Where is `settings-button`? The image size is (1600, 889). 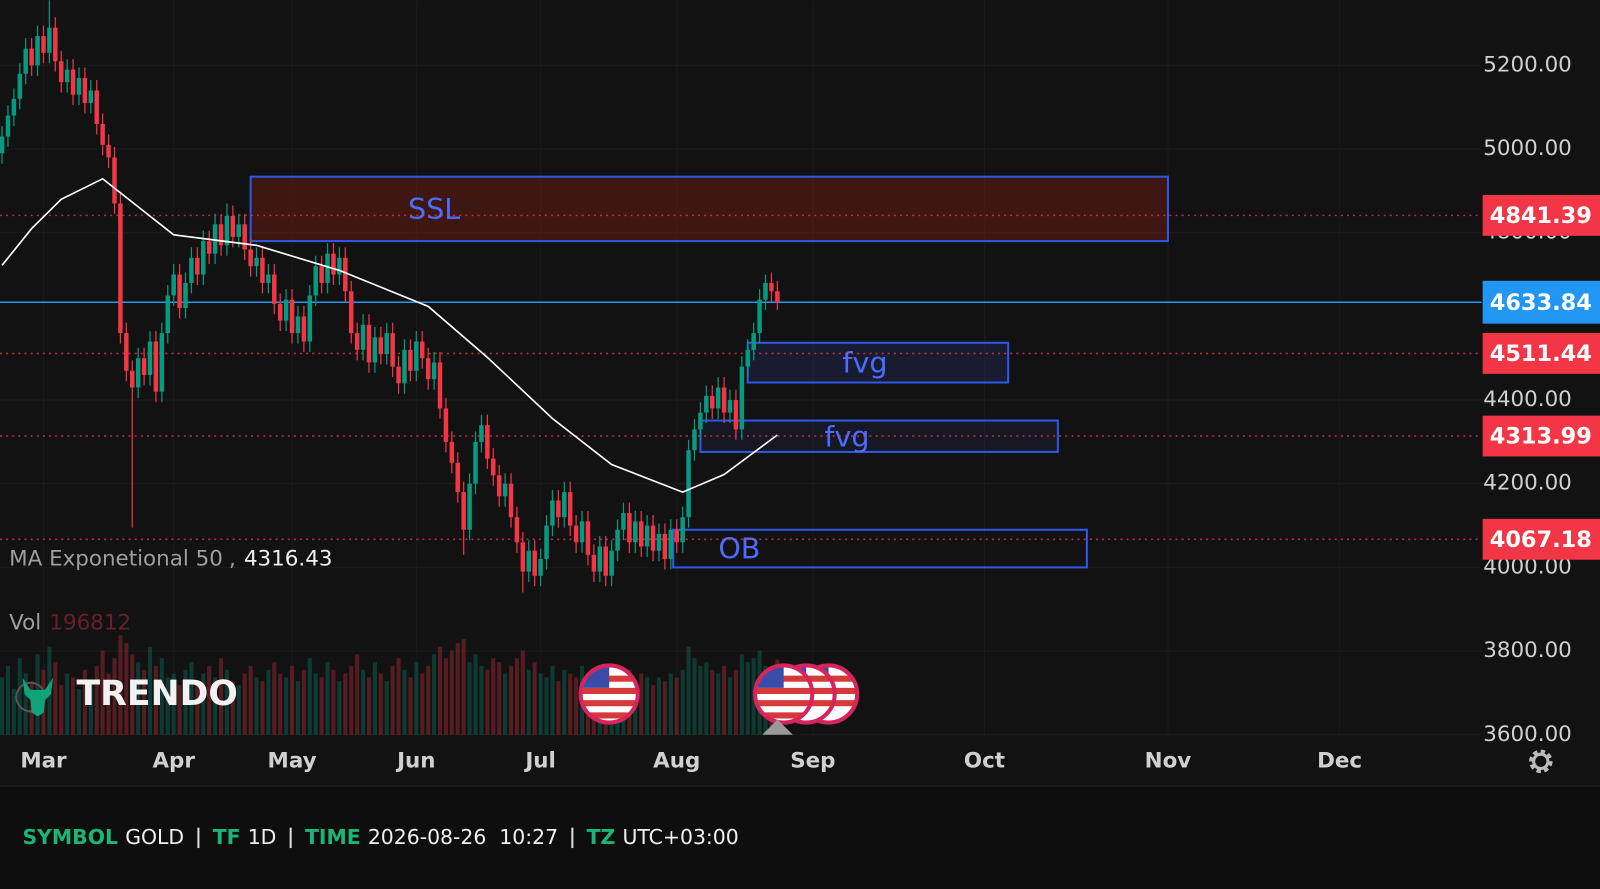 settings-button is located at coordinates (1541, 761).